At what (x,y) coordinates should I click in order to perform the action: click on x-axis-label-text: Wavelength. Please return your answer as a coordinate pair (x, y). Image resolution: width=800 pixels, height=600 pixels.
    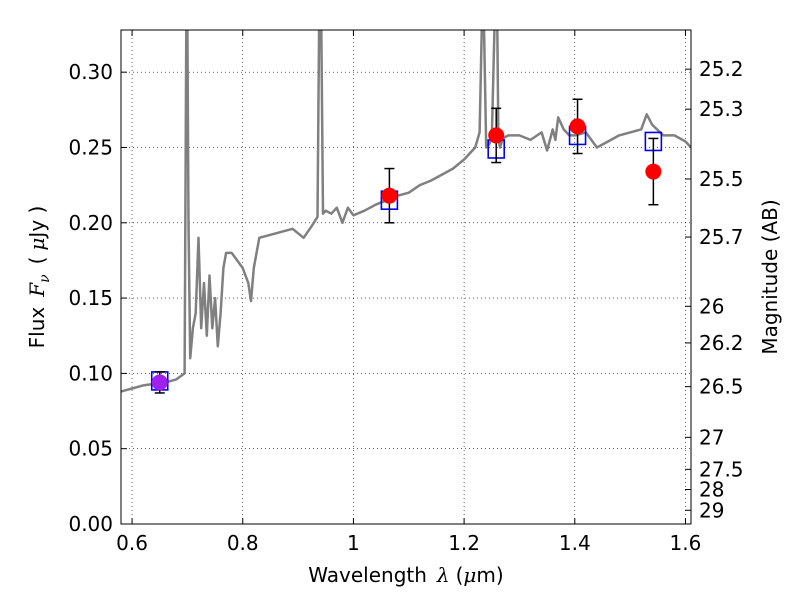
    Looking at the image, I should click on (367, 575).